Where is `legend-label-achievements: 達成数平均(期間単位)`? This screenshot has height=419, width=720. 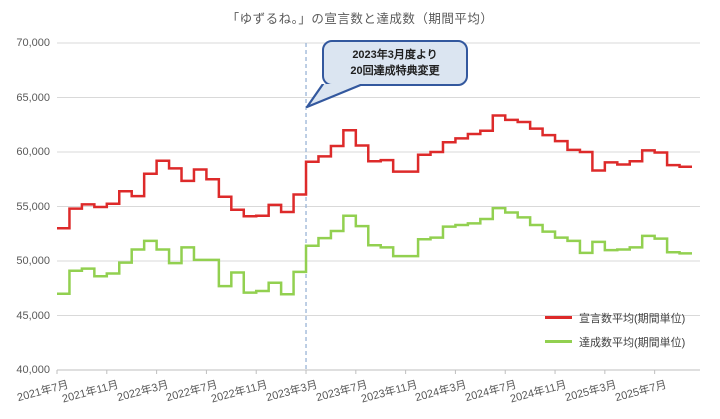
legend-label-achievements: 達成数平均(期間単位) is located at coordinates (632, 342).